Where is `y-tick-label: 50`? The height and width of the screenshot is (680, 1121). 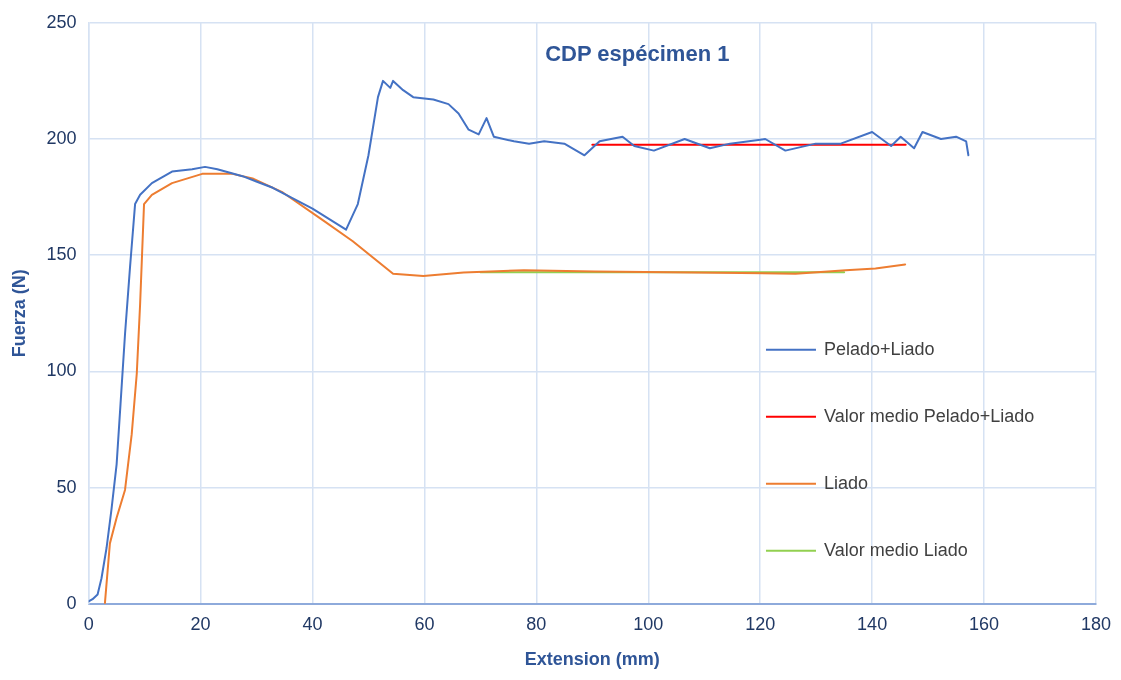 y-tick-label: 50 is located at coordinates (66, 486).